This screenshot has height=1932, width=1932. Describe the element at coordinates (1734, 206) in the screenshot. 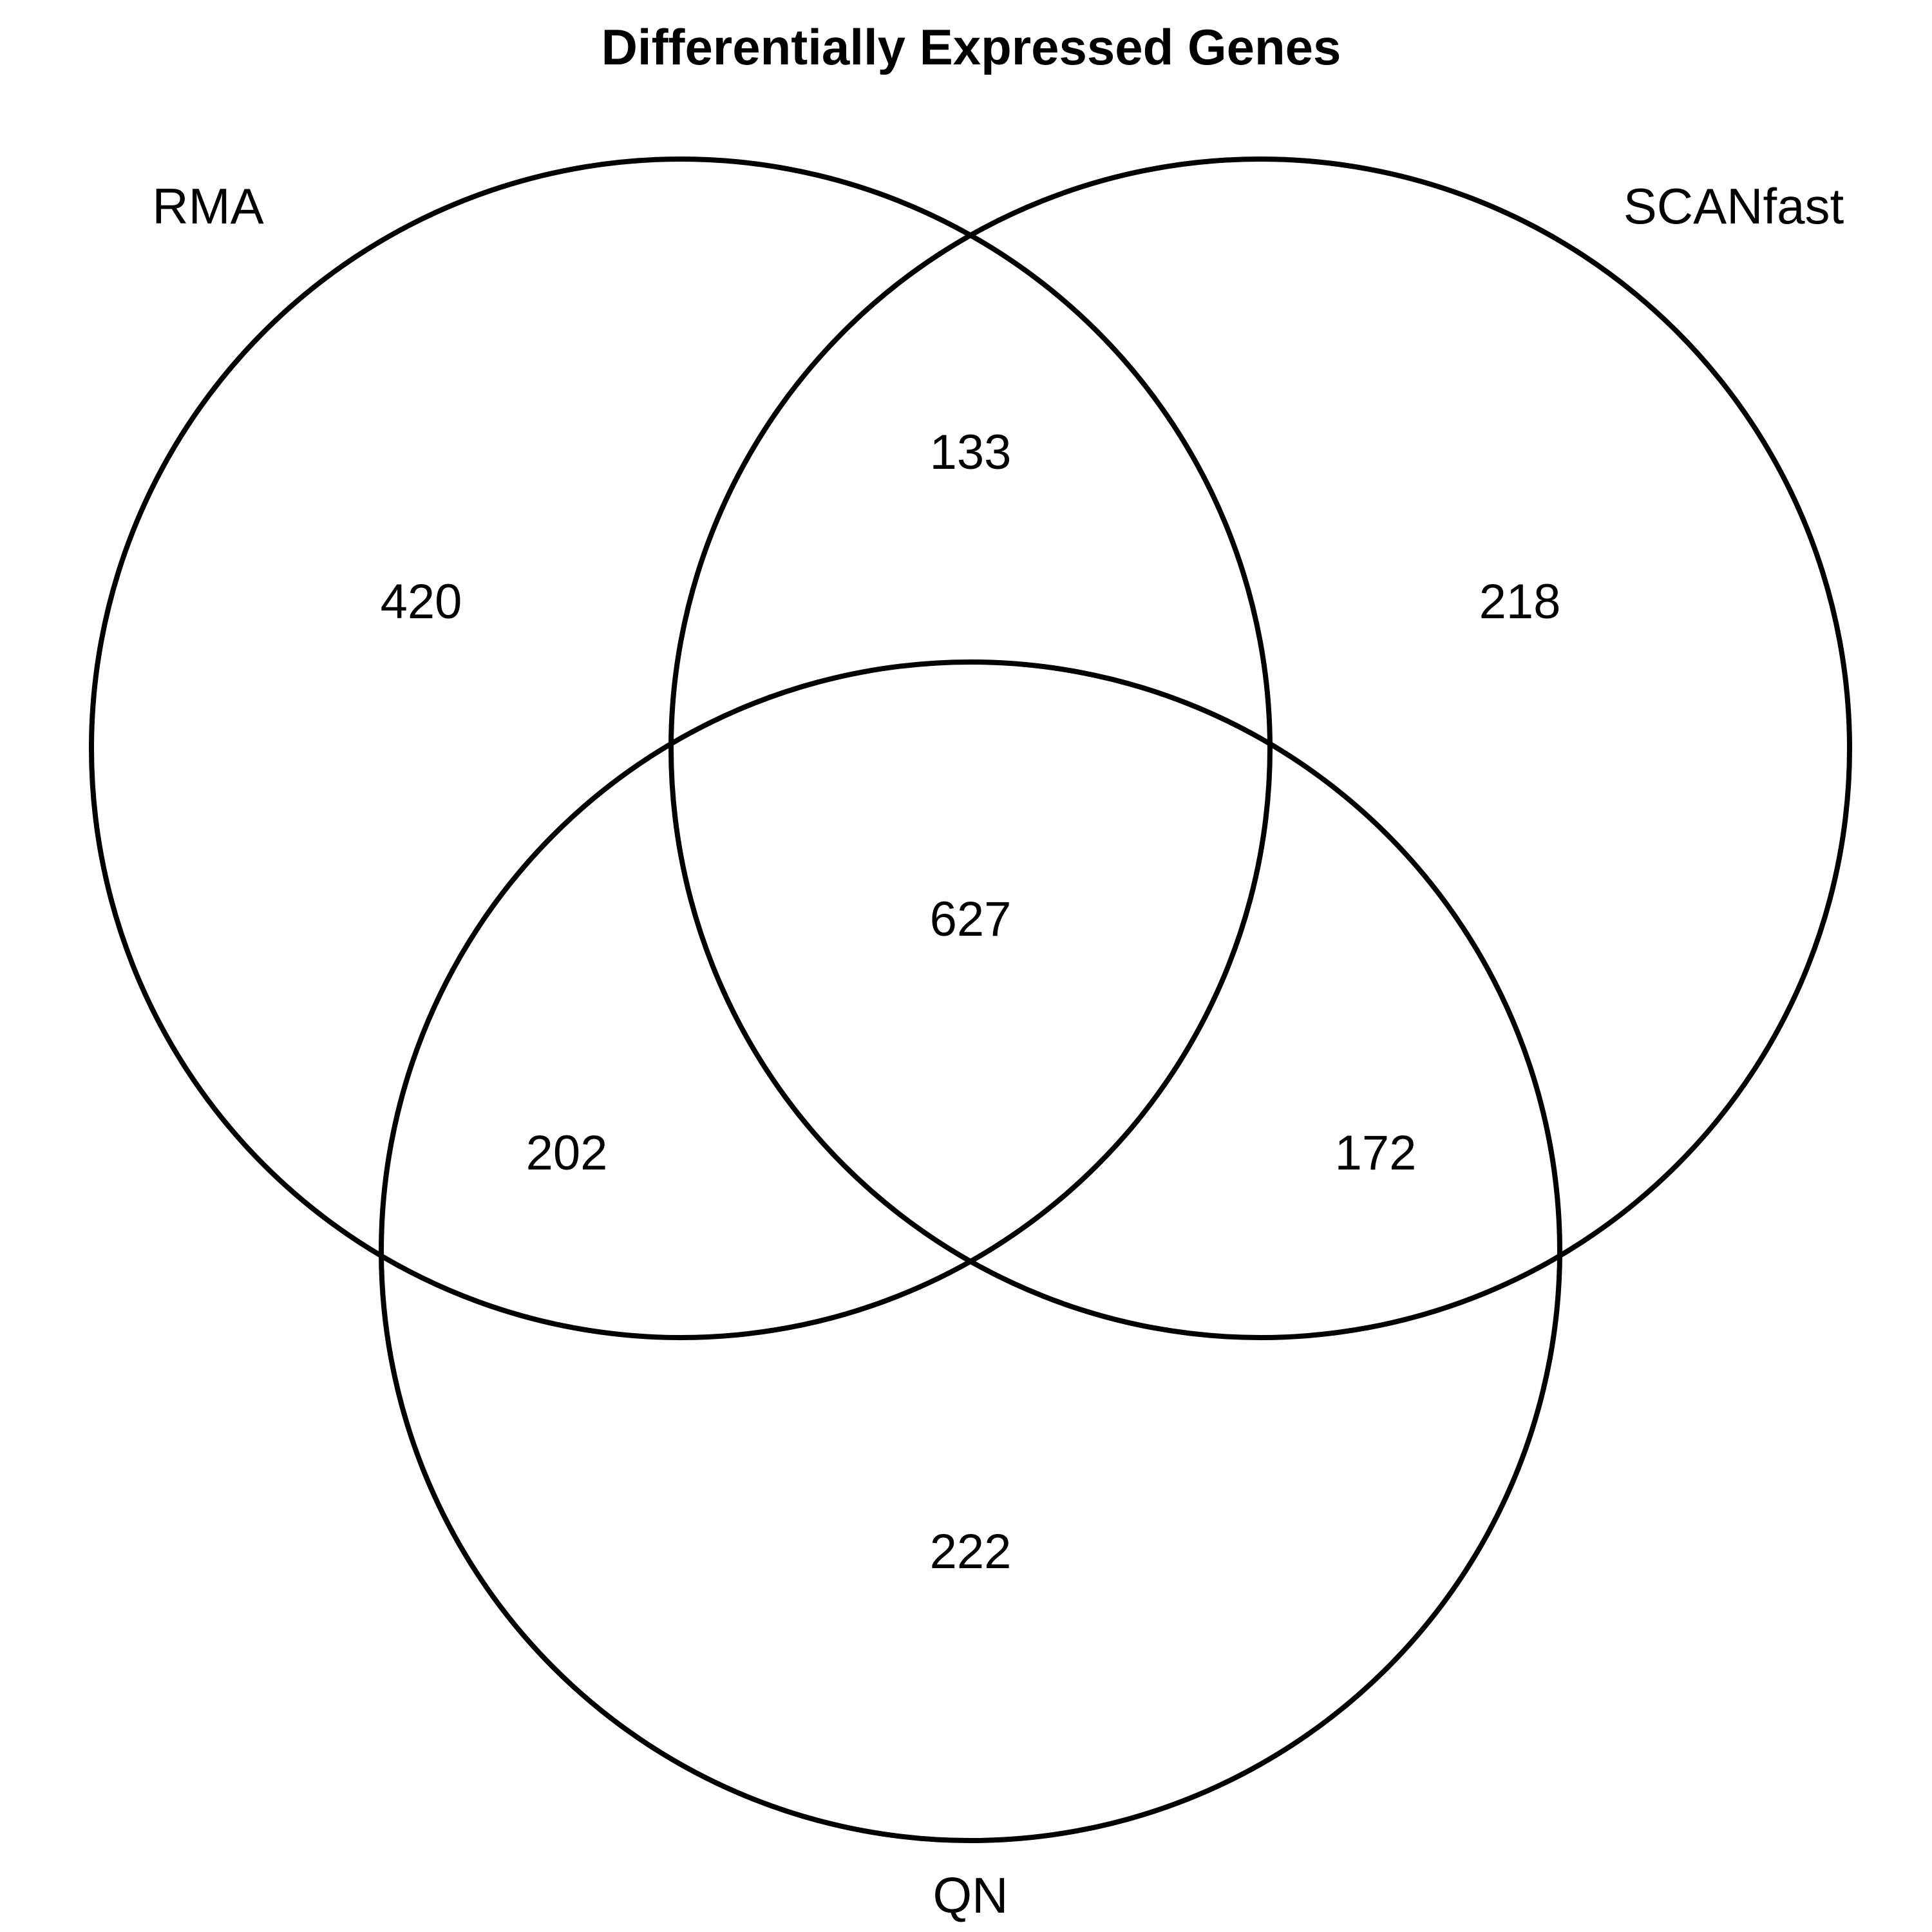

I see `set-label-scanfast: SCANfast` at that location.